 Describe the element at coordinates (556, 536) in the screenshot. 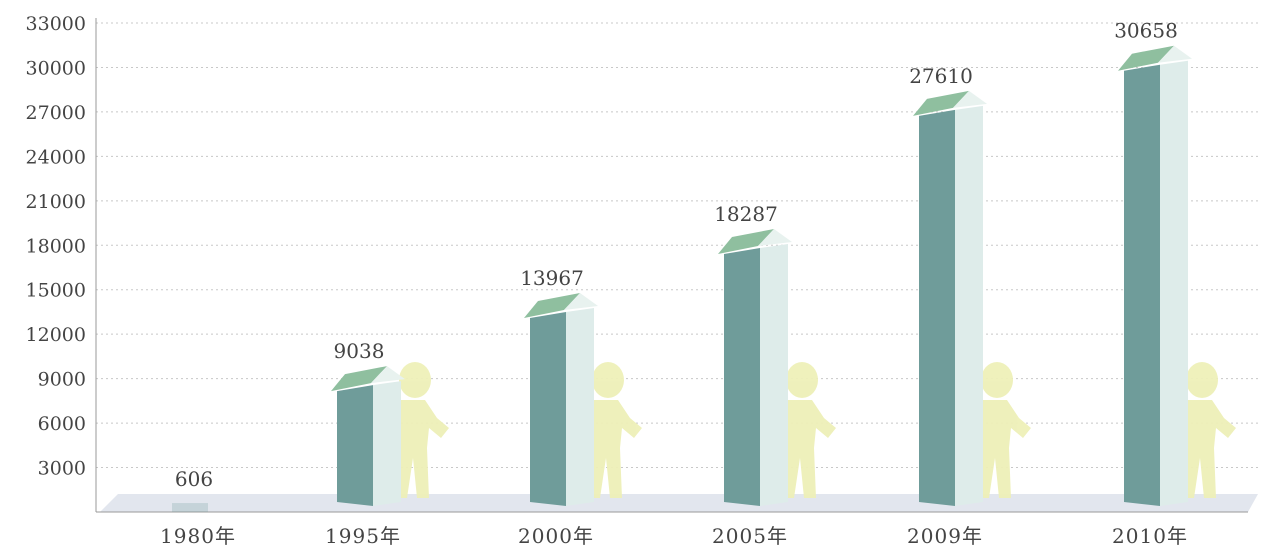

I see `x-tick-label: 2000年` at that location.